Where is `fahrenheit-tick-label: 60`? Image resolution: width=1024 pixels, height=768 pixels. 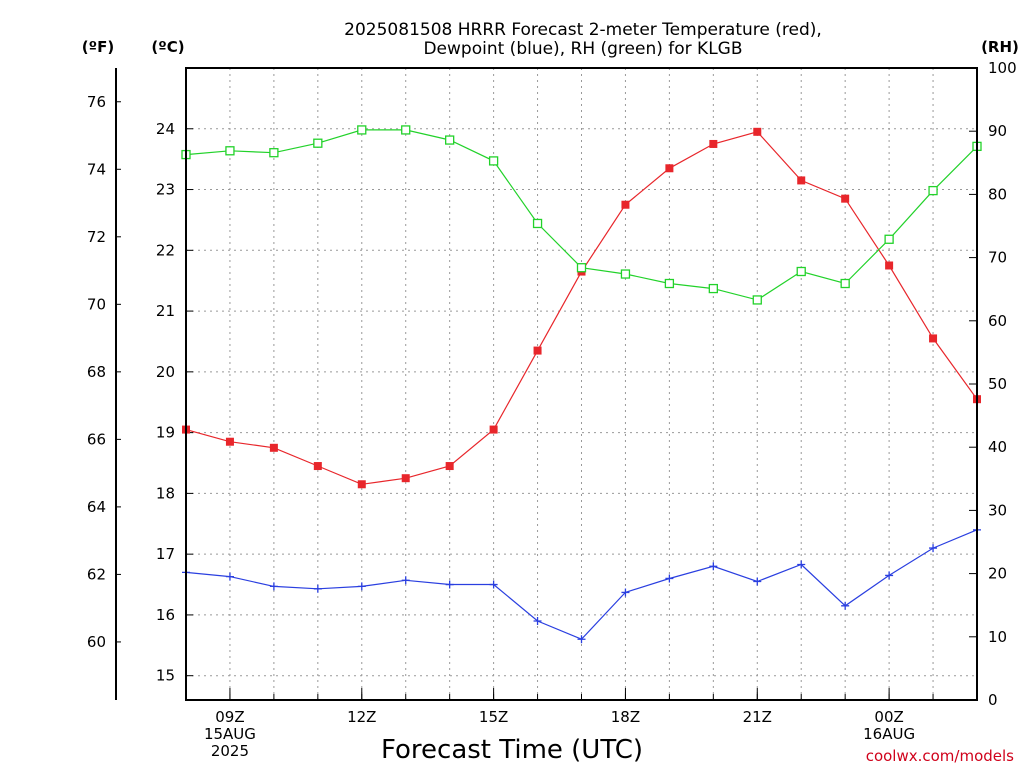
fahrenheit-tick-label: 60 is located at coordinates (96, 642).